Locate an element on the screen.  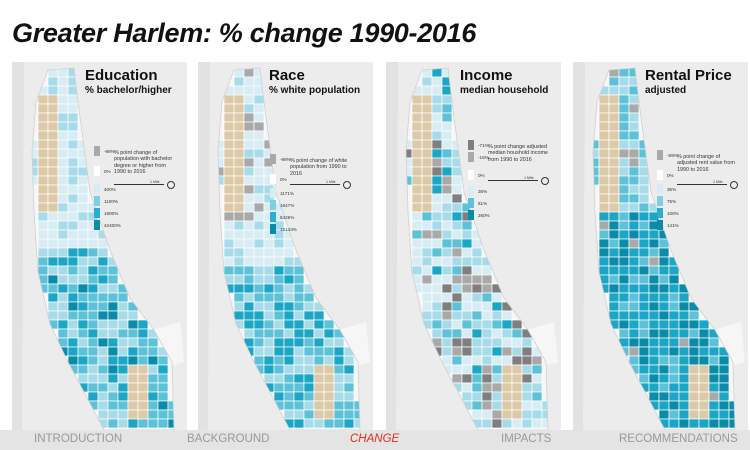
legend-class-3: 0% is located at coordinates (476, 175).